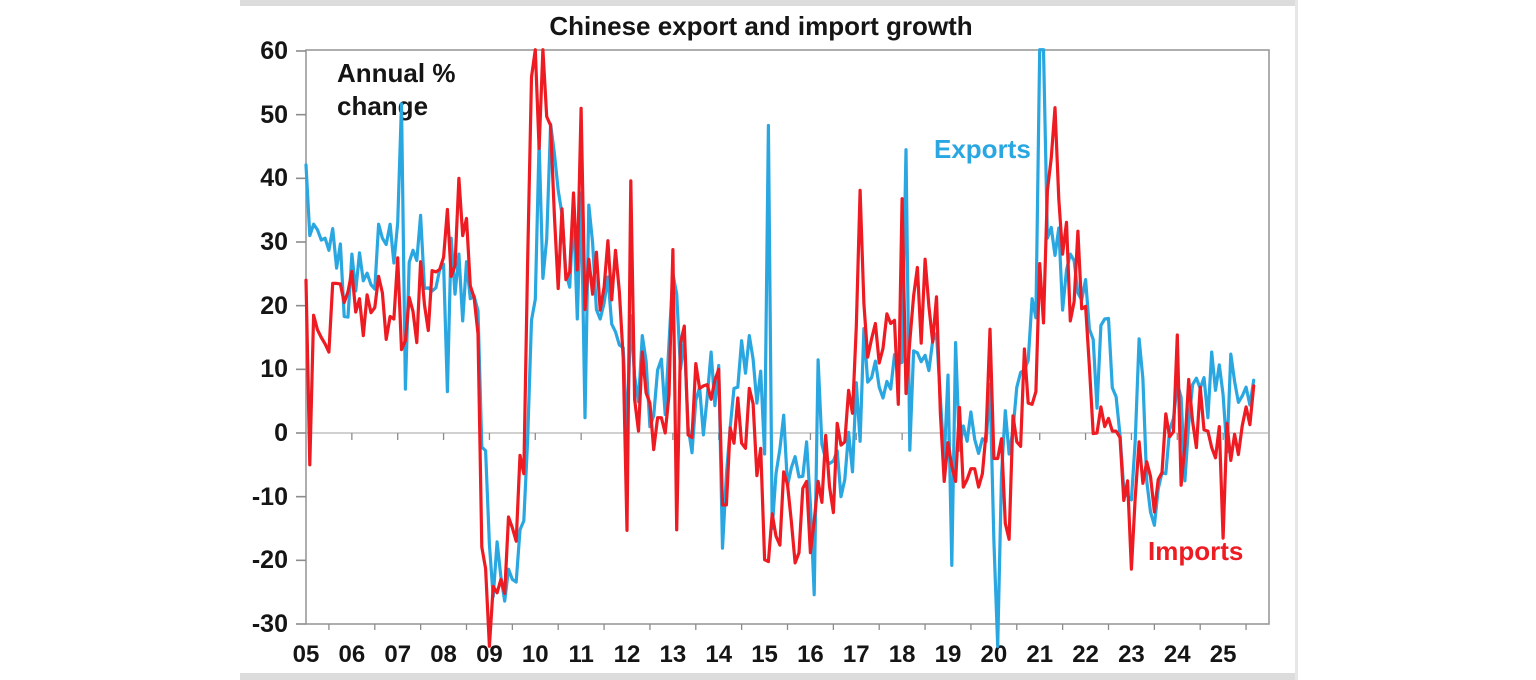  What do you see at coordinates (1296, 340) in the screenshot?
I see `image-right-edge` at bounding box center [1296, 340].